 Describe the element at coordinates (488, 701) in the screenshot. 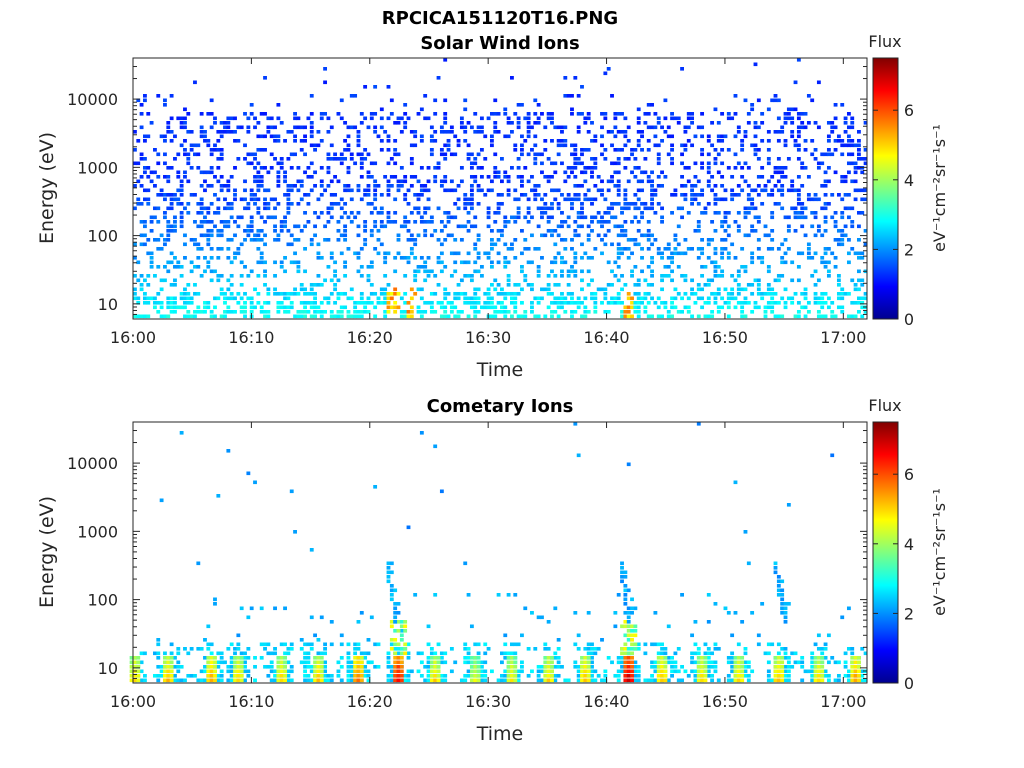

I see `x-tick-label: 16:30` at that location.